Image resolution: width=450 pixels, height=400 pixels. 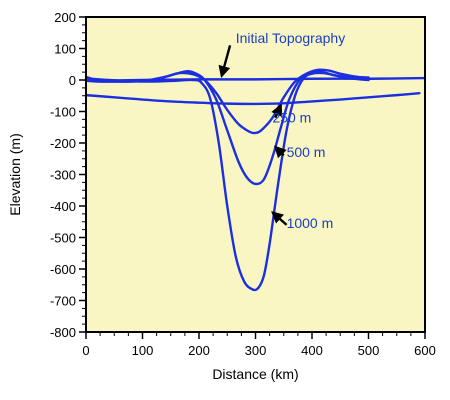 I want to click on y-tick-label: -100, so click(x=63, y=112).